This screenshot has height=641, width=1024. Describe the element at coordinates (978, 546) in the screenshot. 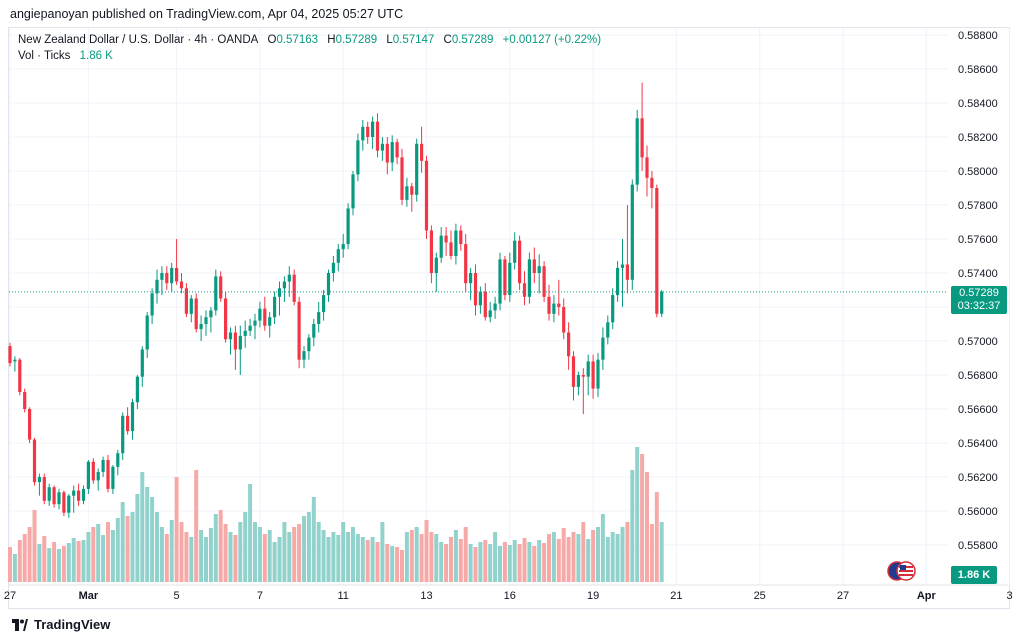

I see `price-tick-label: 0.55800` at that location.